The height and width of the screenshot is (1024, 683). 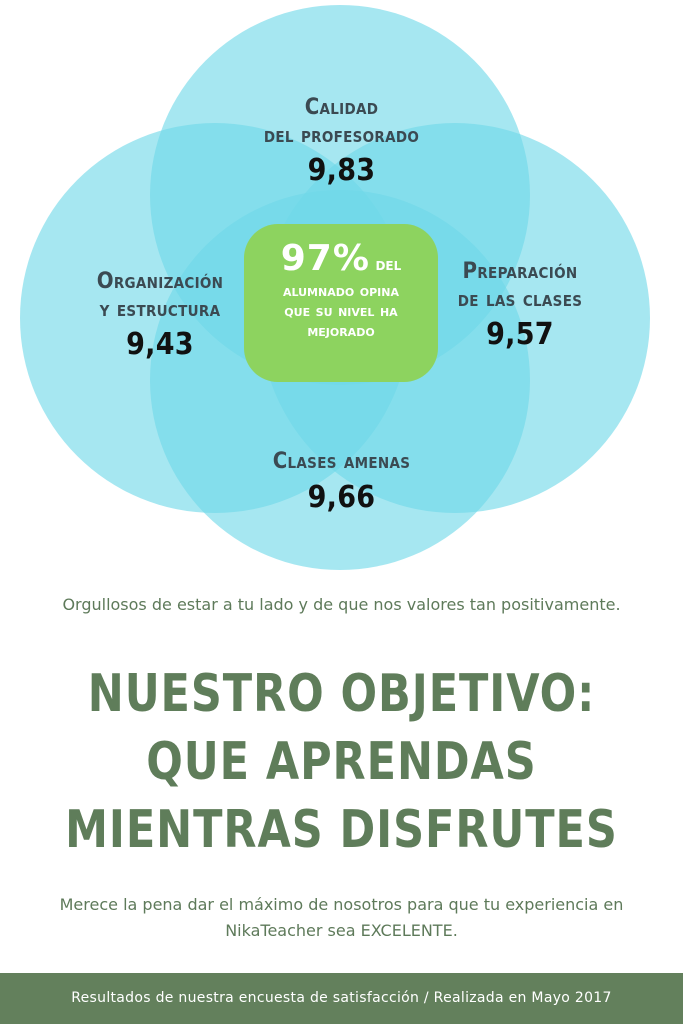 I want to click on center-percent: 97%, so click(x=325, y=258).